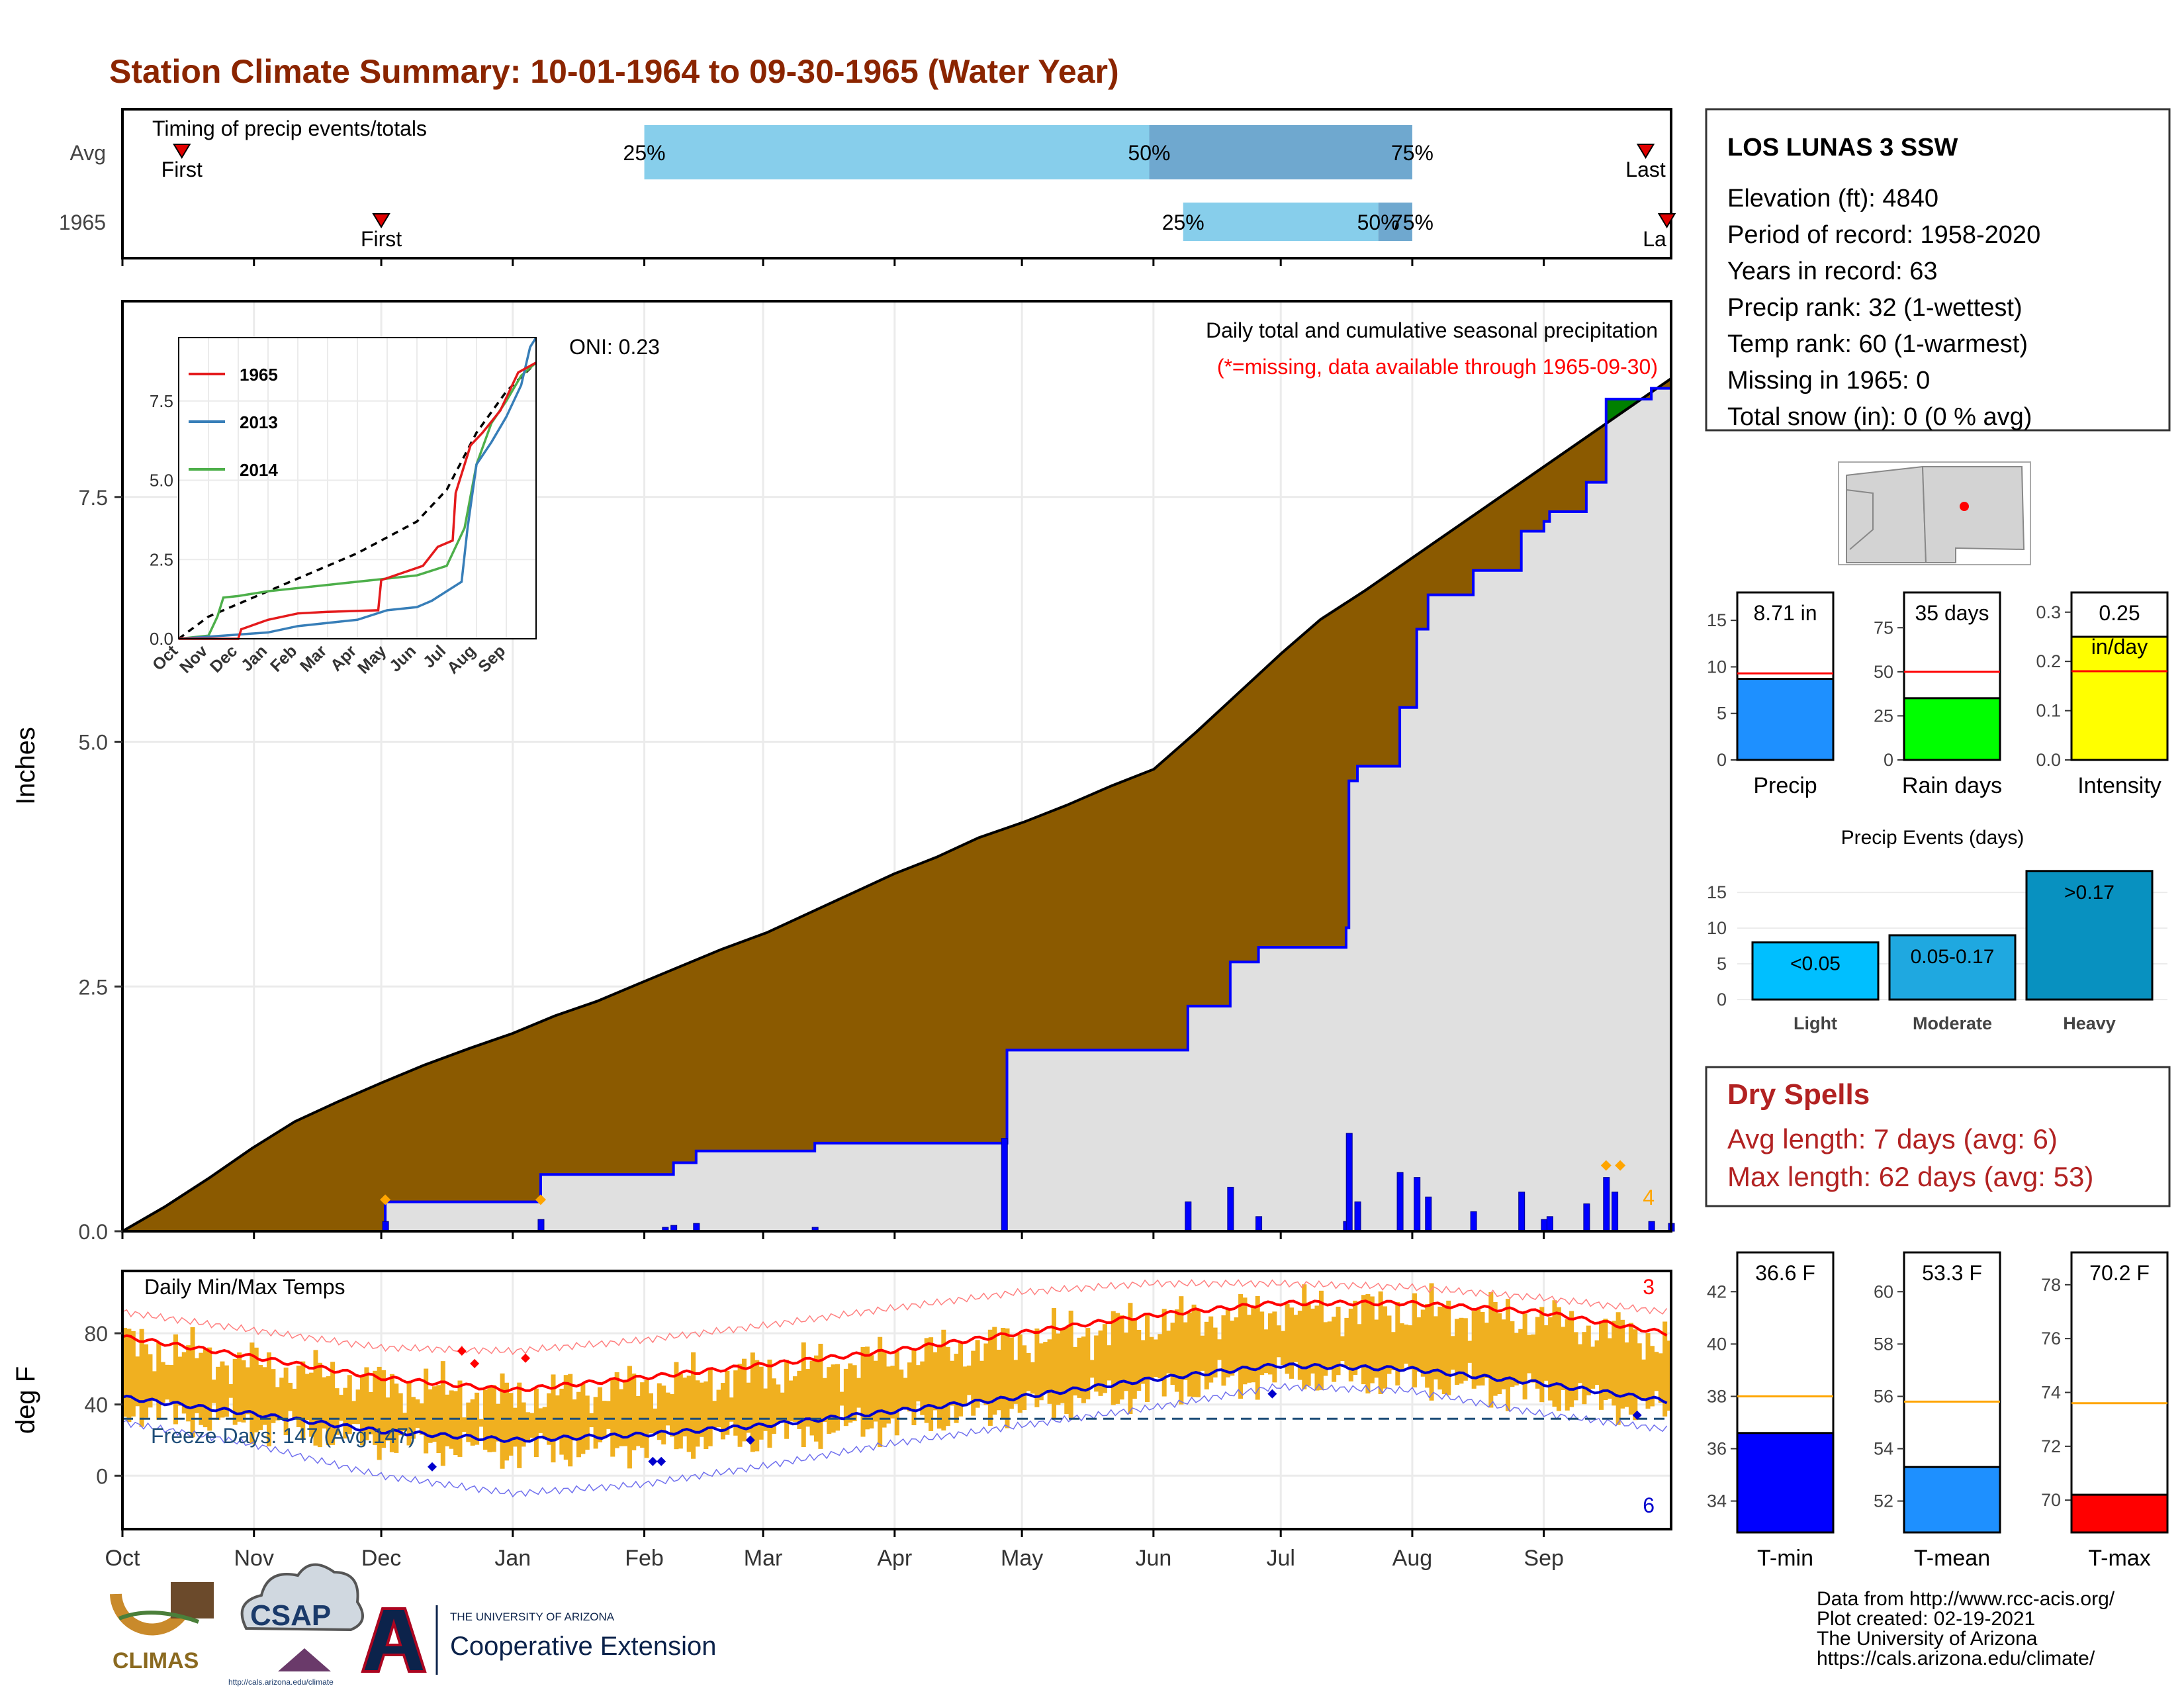 The width and height of the screenshot is (2184, 1688). I want to click on avg-min-line, so click(895, 1402).